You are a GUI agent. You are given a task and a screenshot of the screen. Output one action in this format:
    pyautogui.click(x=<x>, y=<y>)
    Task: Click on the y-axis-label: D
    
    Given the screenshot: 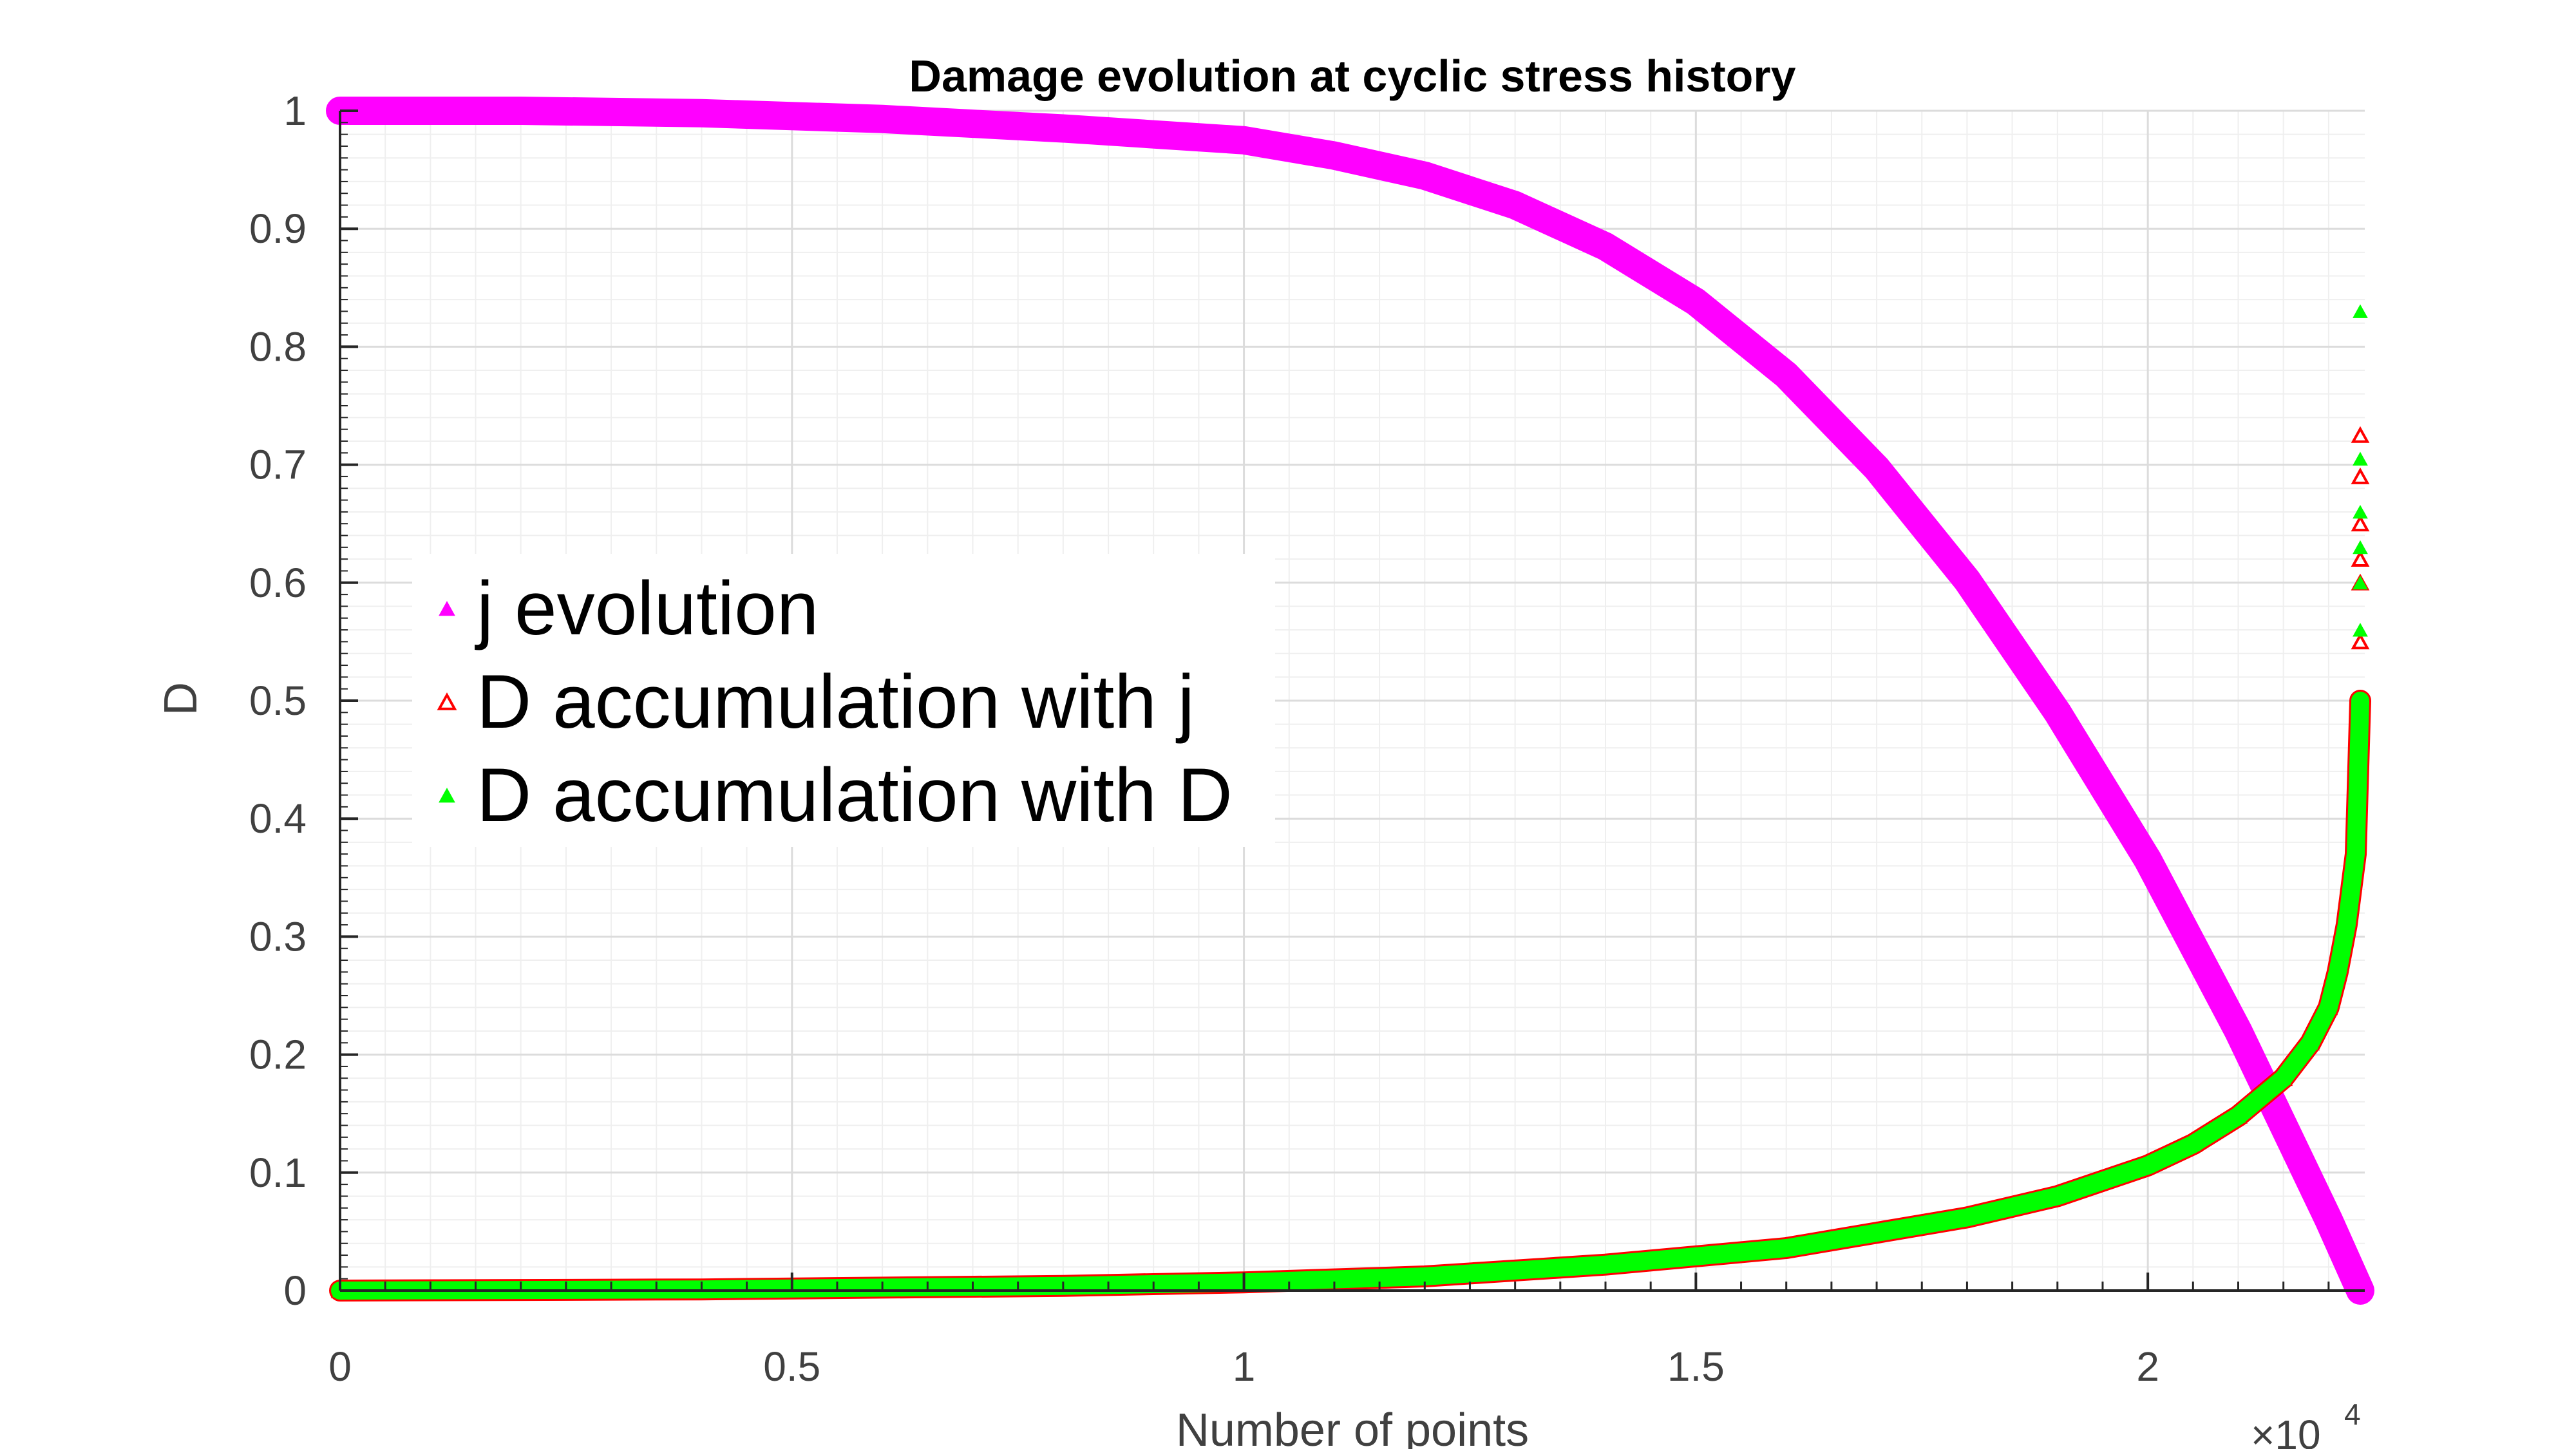 What is the action you would take?
    pyautogui.click(x=181, y=698)
    